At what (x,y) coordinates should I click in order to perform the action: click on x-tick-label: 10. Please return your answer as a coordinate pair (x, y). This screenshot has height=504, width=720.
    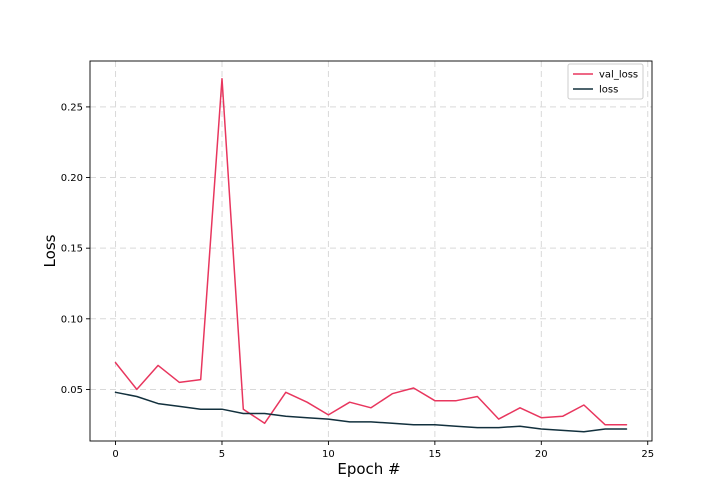
    Looking at the image, I should click on (328, 454).